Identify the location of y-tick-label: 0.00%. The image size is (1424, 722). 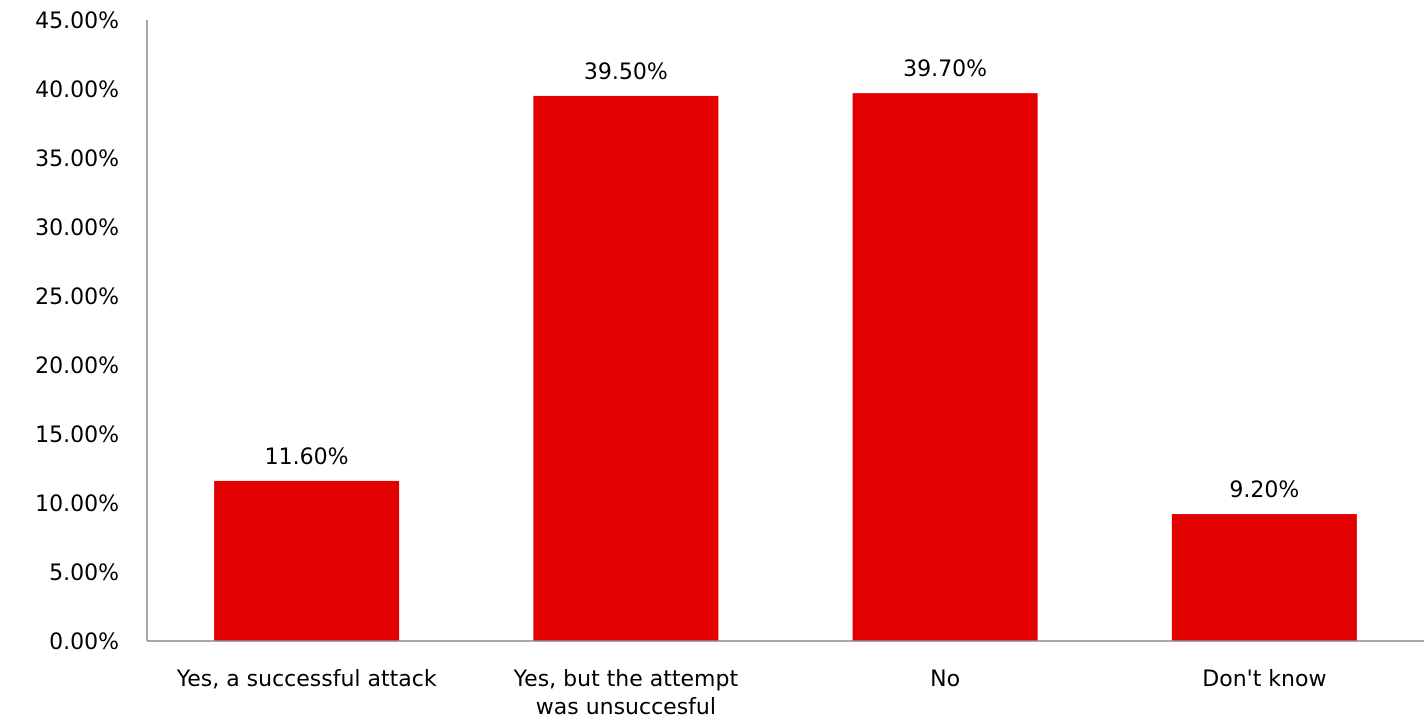
(84, 642).